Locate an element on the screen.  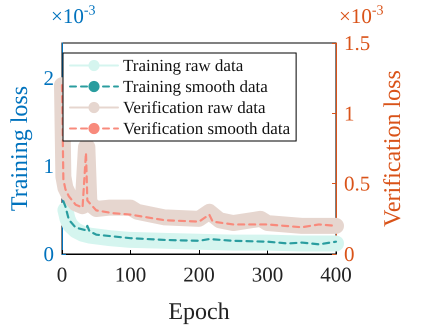
y2-axis-title: Verification loss is located at coordinates (393, 148).